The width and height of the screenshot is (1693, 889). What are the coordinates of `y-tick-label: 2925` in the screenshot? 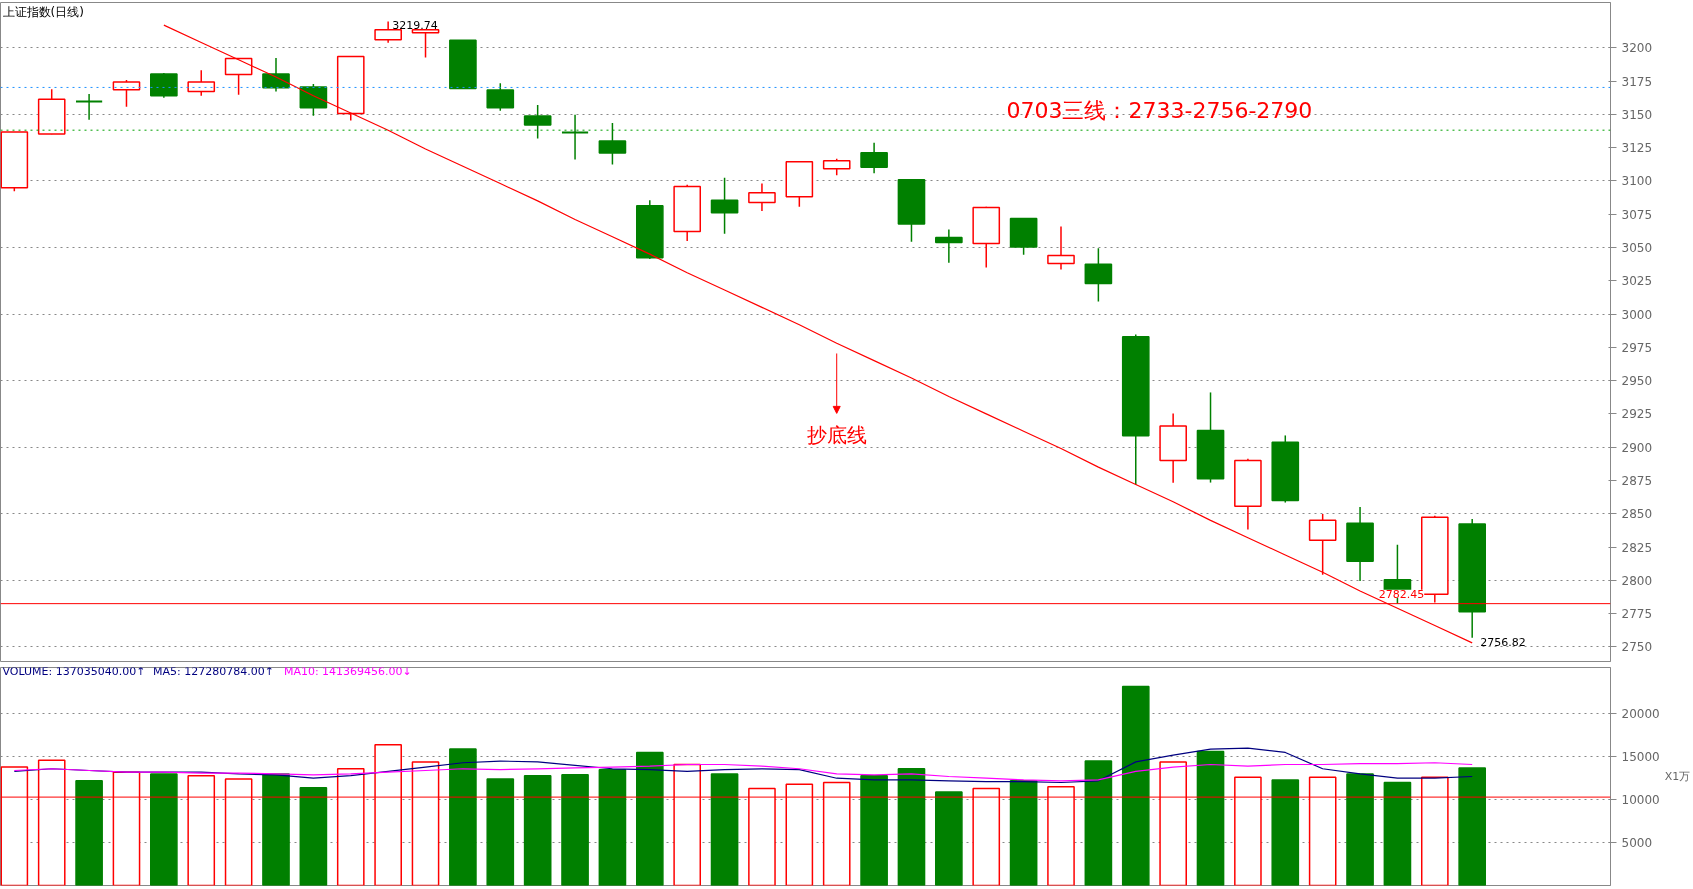 It's located at (1637, 414).